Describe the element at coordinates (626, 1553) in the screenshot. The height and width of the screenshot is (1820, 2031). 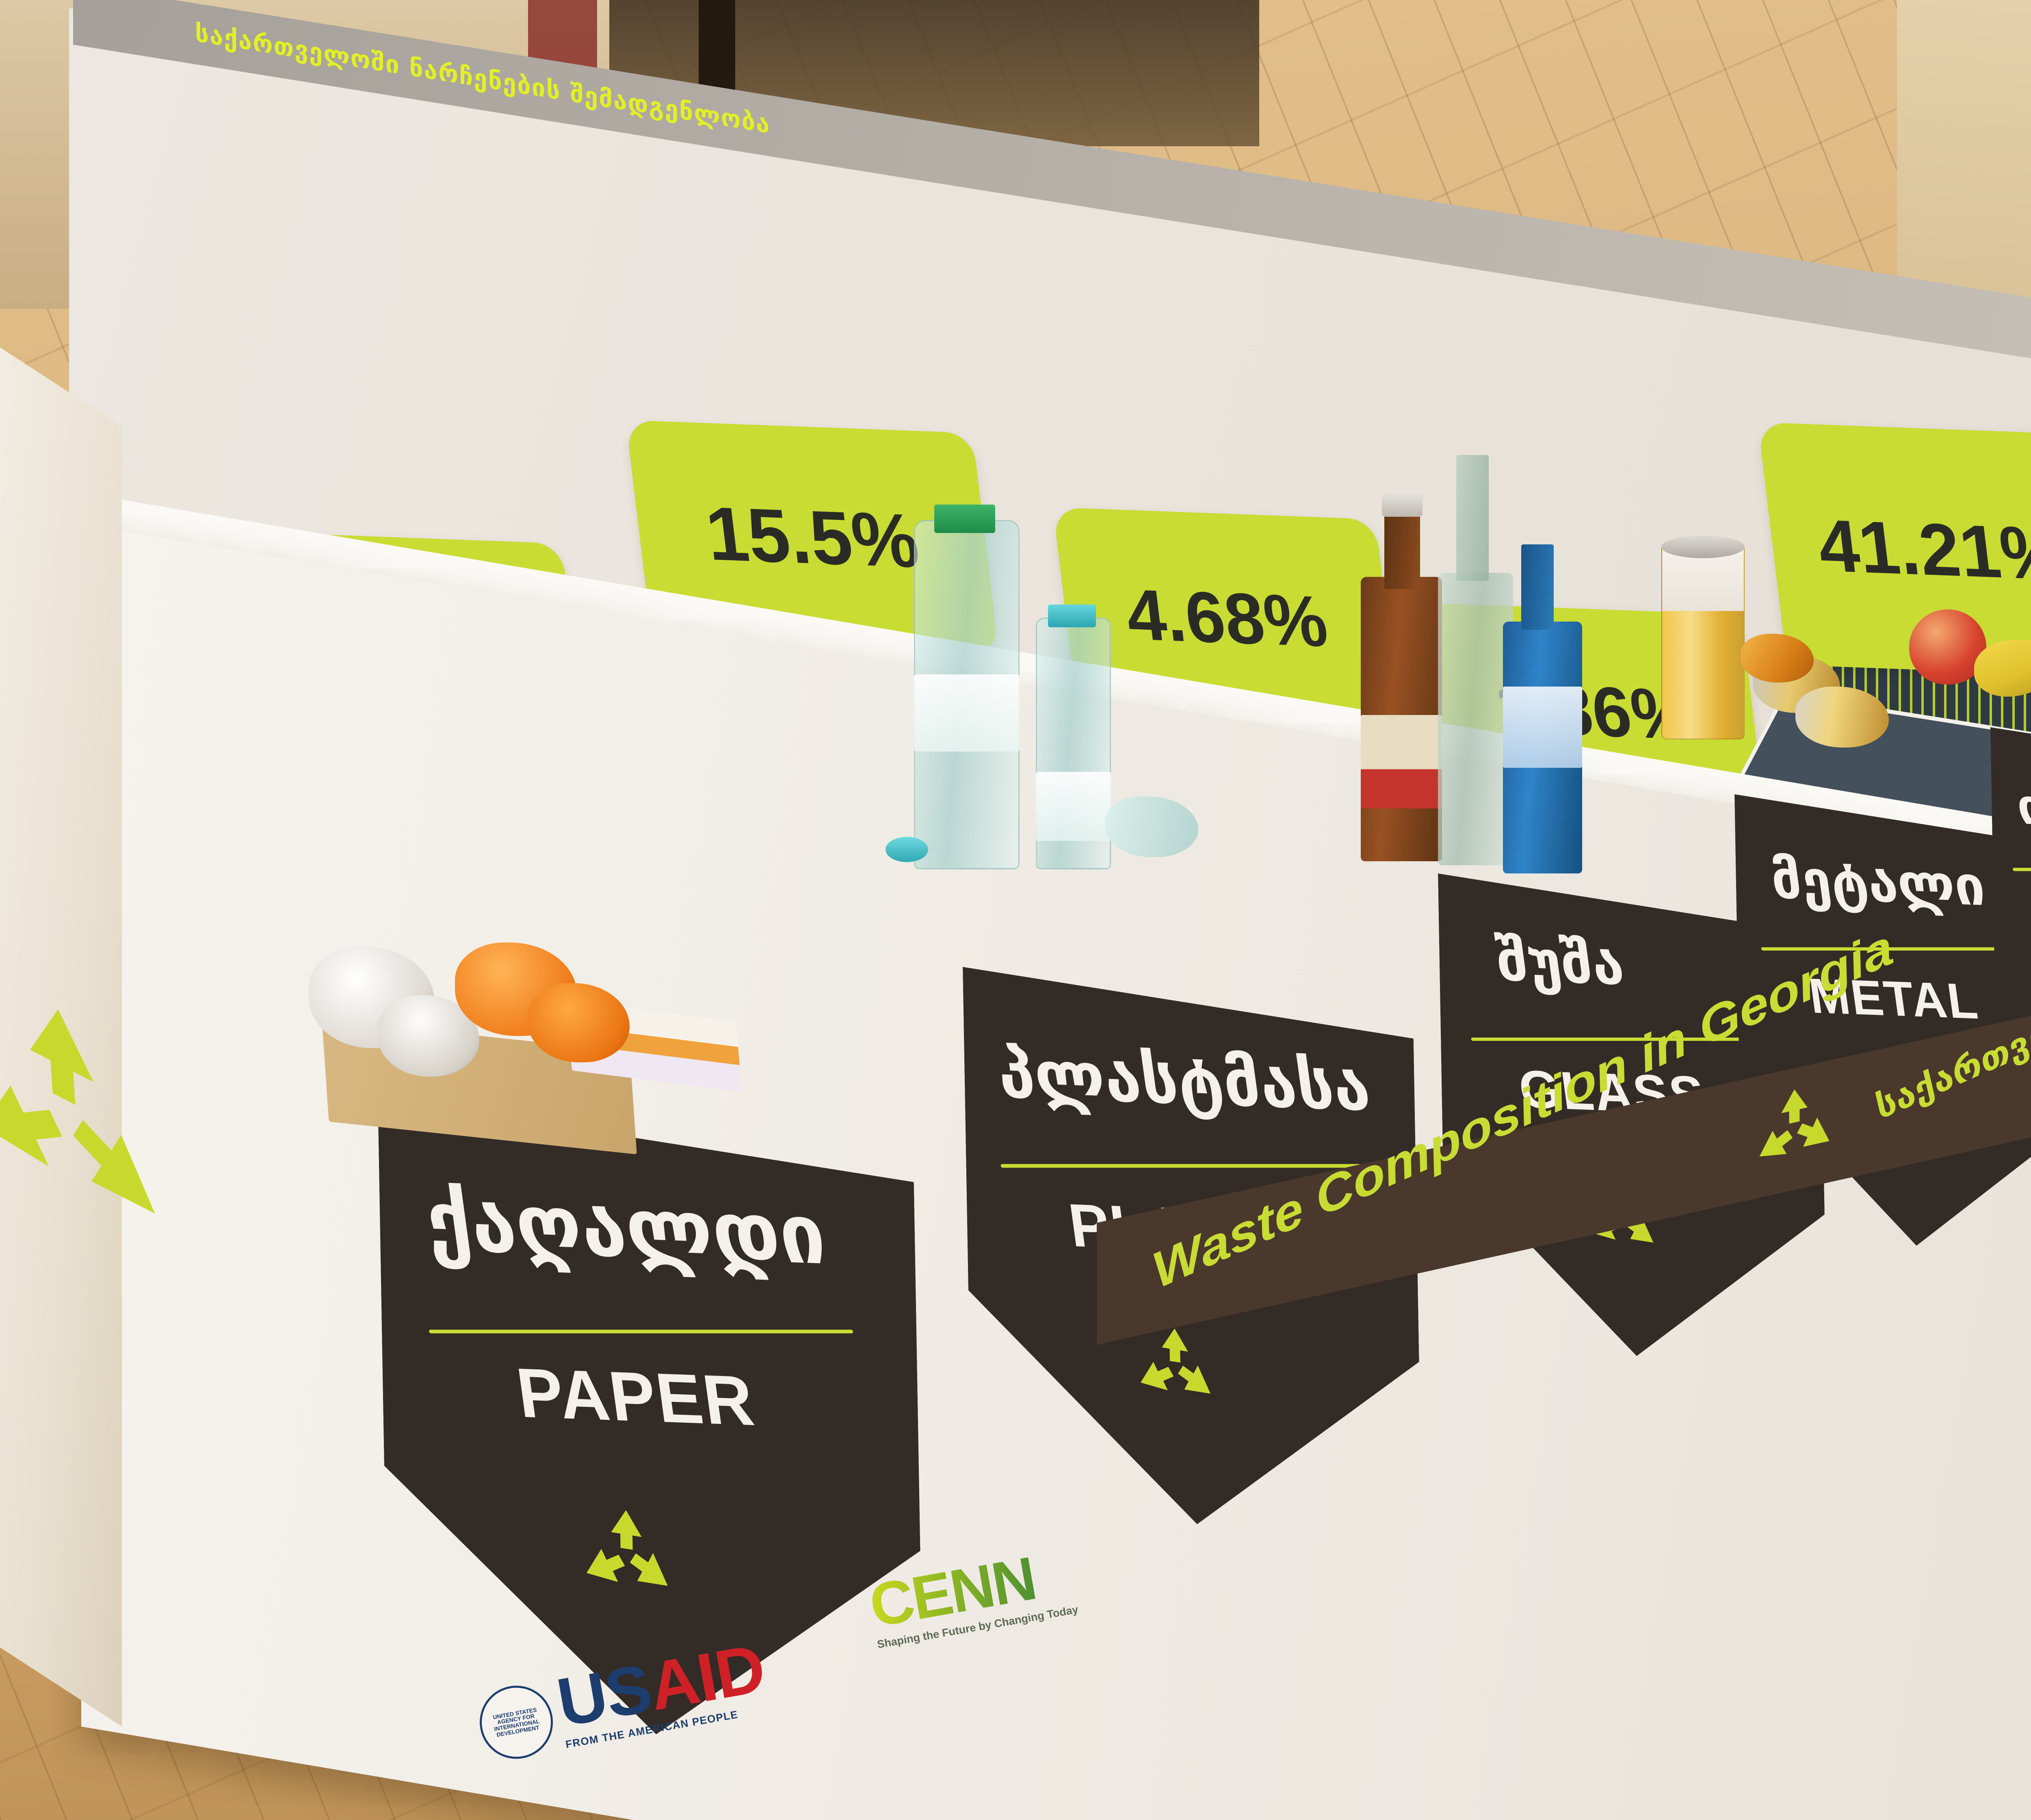
I see `recycle-icon-paper` at that location.